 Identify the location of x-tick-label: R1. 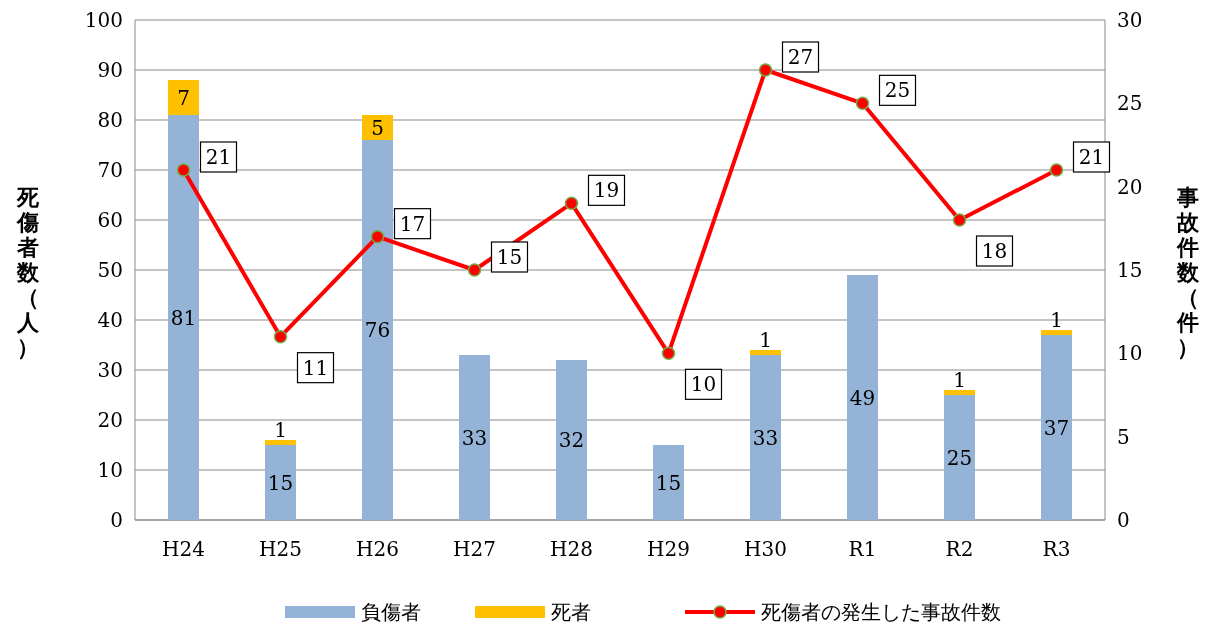
(862, 549).